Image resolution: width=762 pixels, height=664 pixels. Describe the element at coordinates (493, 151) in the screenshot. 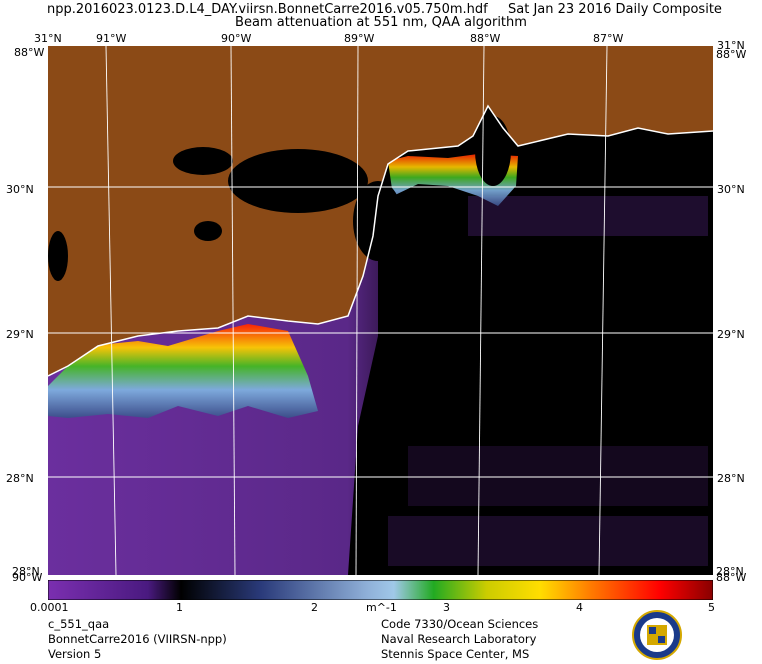

I see `mobile-bay` at that location.